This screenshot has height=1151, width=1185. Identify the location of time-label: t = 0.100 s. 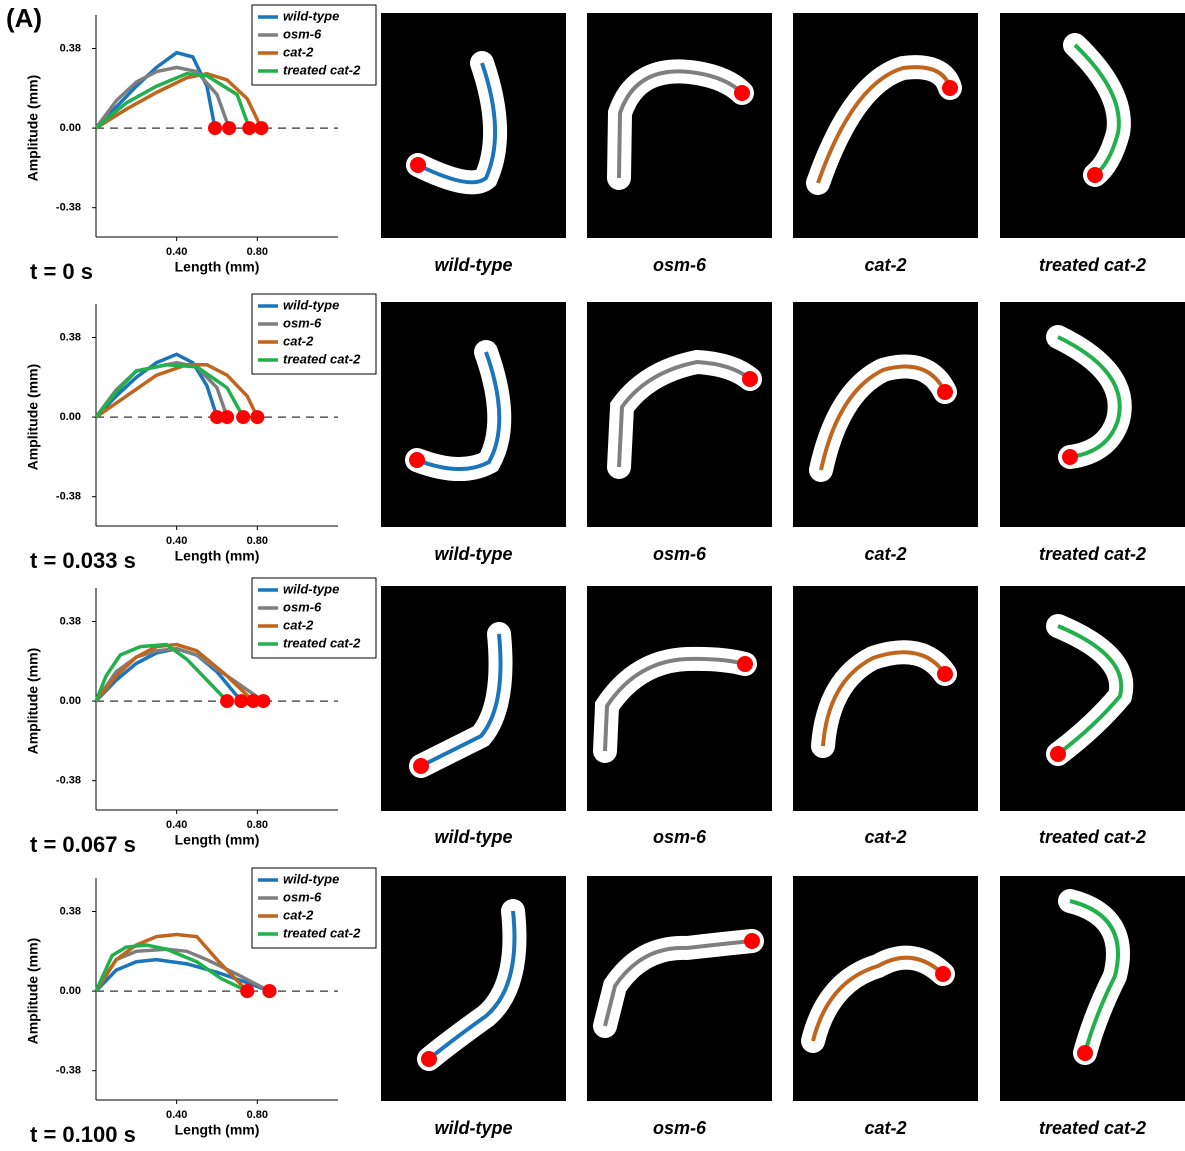
(83, 1134).